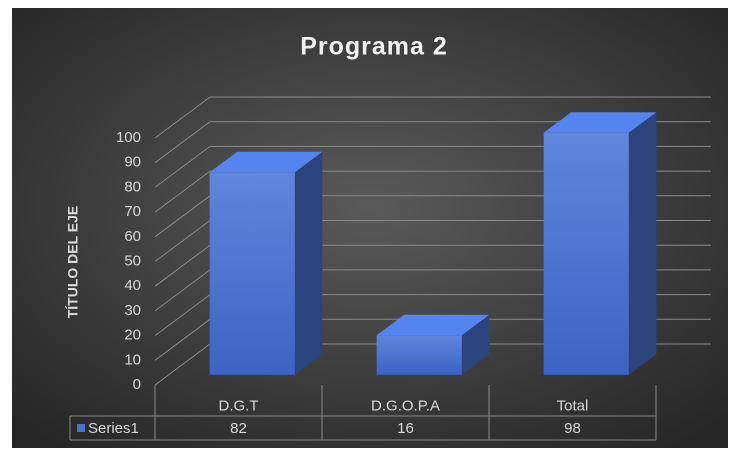  What do you see at coordinates (81, 428) in the screenshot?
I see `legend-swatch` at bounding box center [81, 428].